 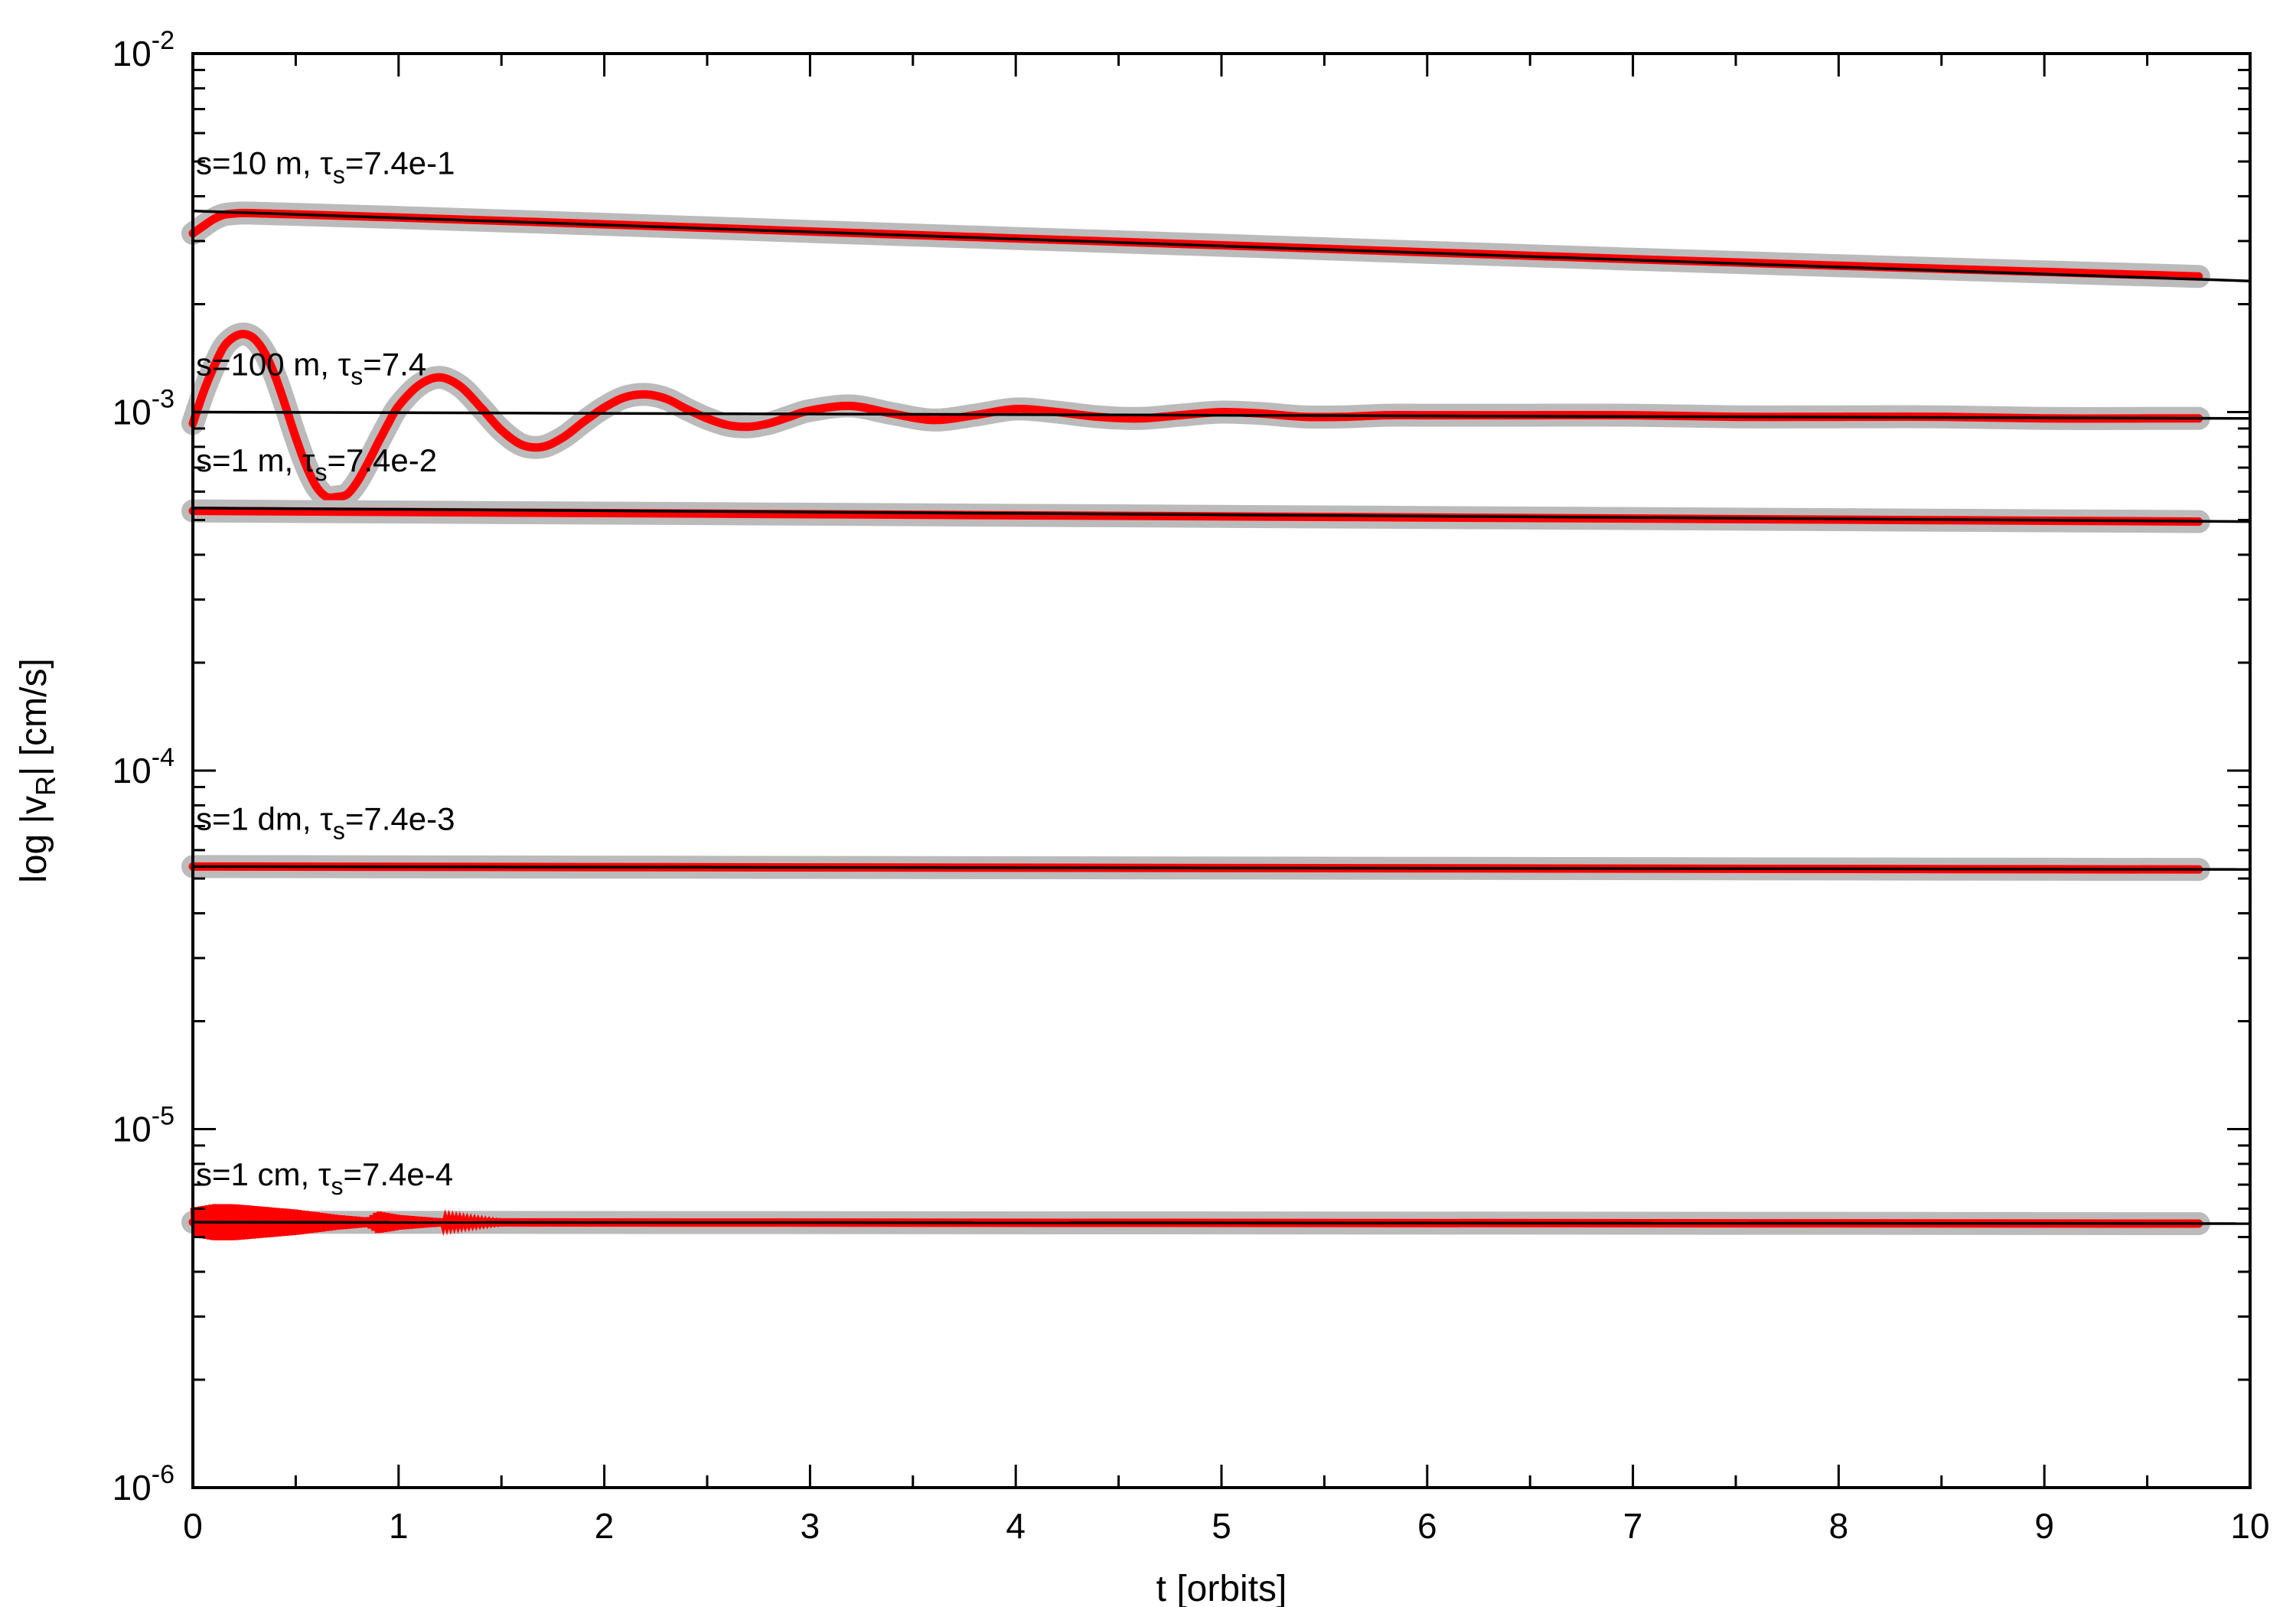 I want to click on y-tick-label: 10⁻³, so click(x=143, y=408).